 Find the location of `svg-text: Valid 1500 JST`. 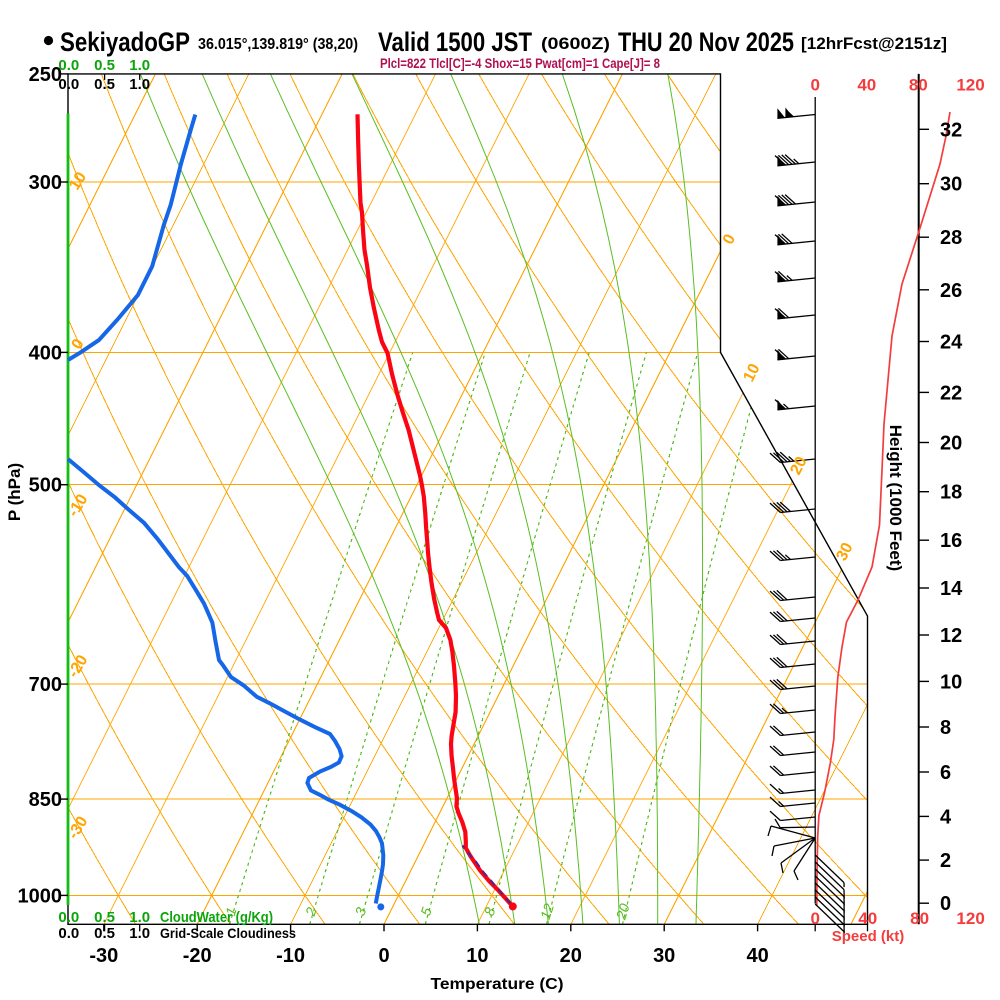

svg-text: Valid 1500 JST is located at coordinates (455, 42).